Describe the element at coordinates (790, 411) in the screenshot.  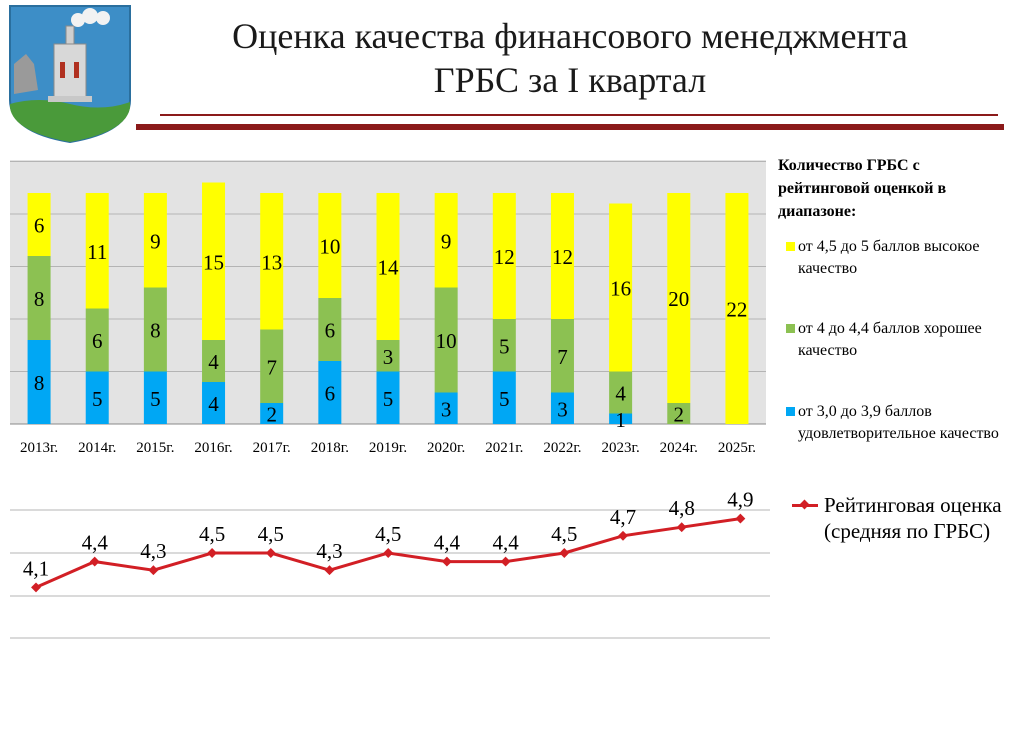
I see `legend-swatch-satisfactory` at that location.